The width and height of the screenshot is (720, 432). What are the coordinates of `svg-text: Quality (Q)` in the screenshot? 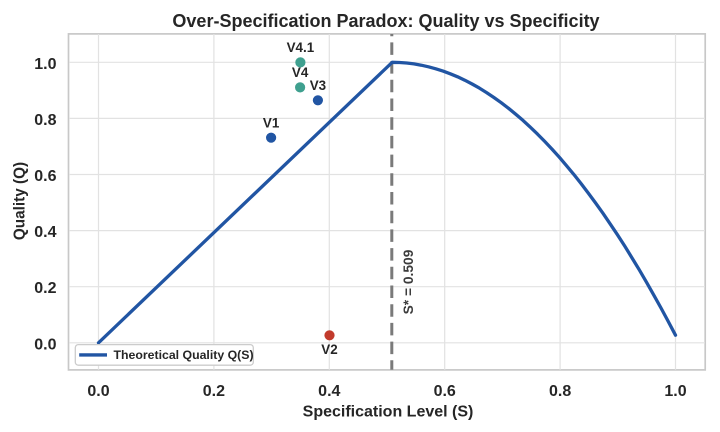 It's located at (19, 201).